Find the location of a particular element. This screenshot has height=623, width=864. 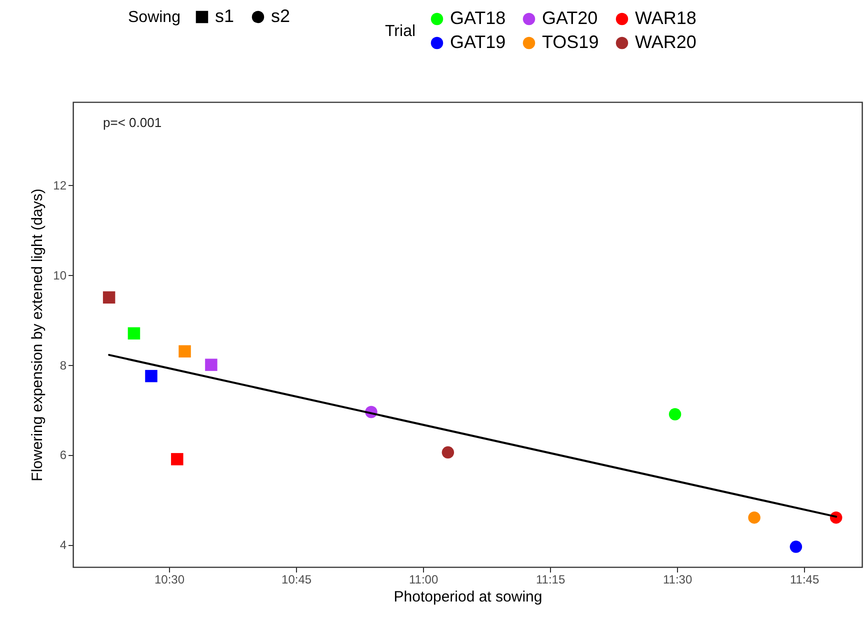

legend-label: GAT19 is located at coordinates (478, 42).